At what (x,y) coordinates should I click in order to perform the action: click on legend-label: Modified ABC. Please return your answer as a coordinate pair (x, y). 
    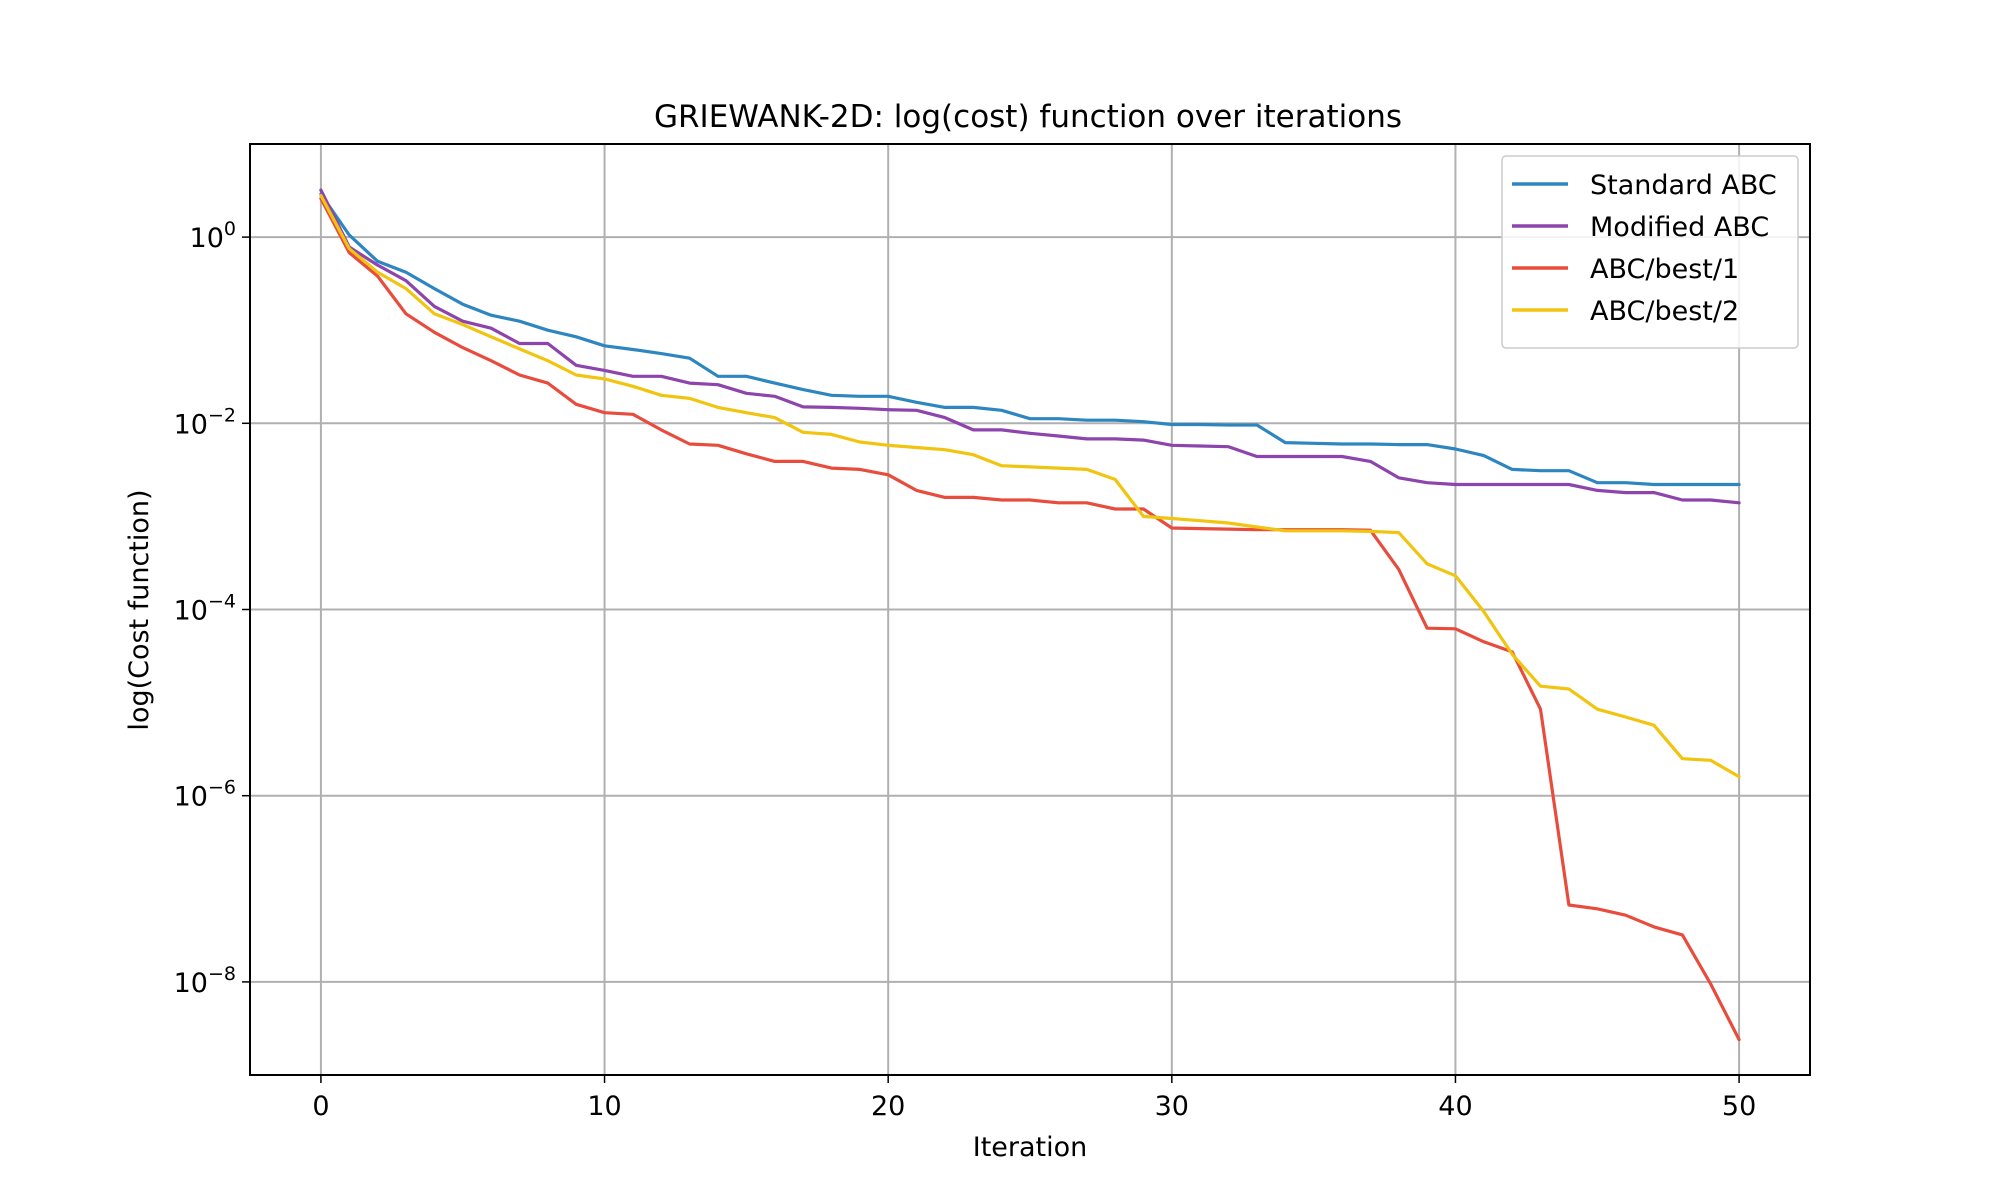
    Looking at the image, I should click on (1679, 227).